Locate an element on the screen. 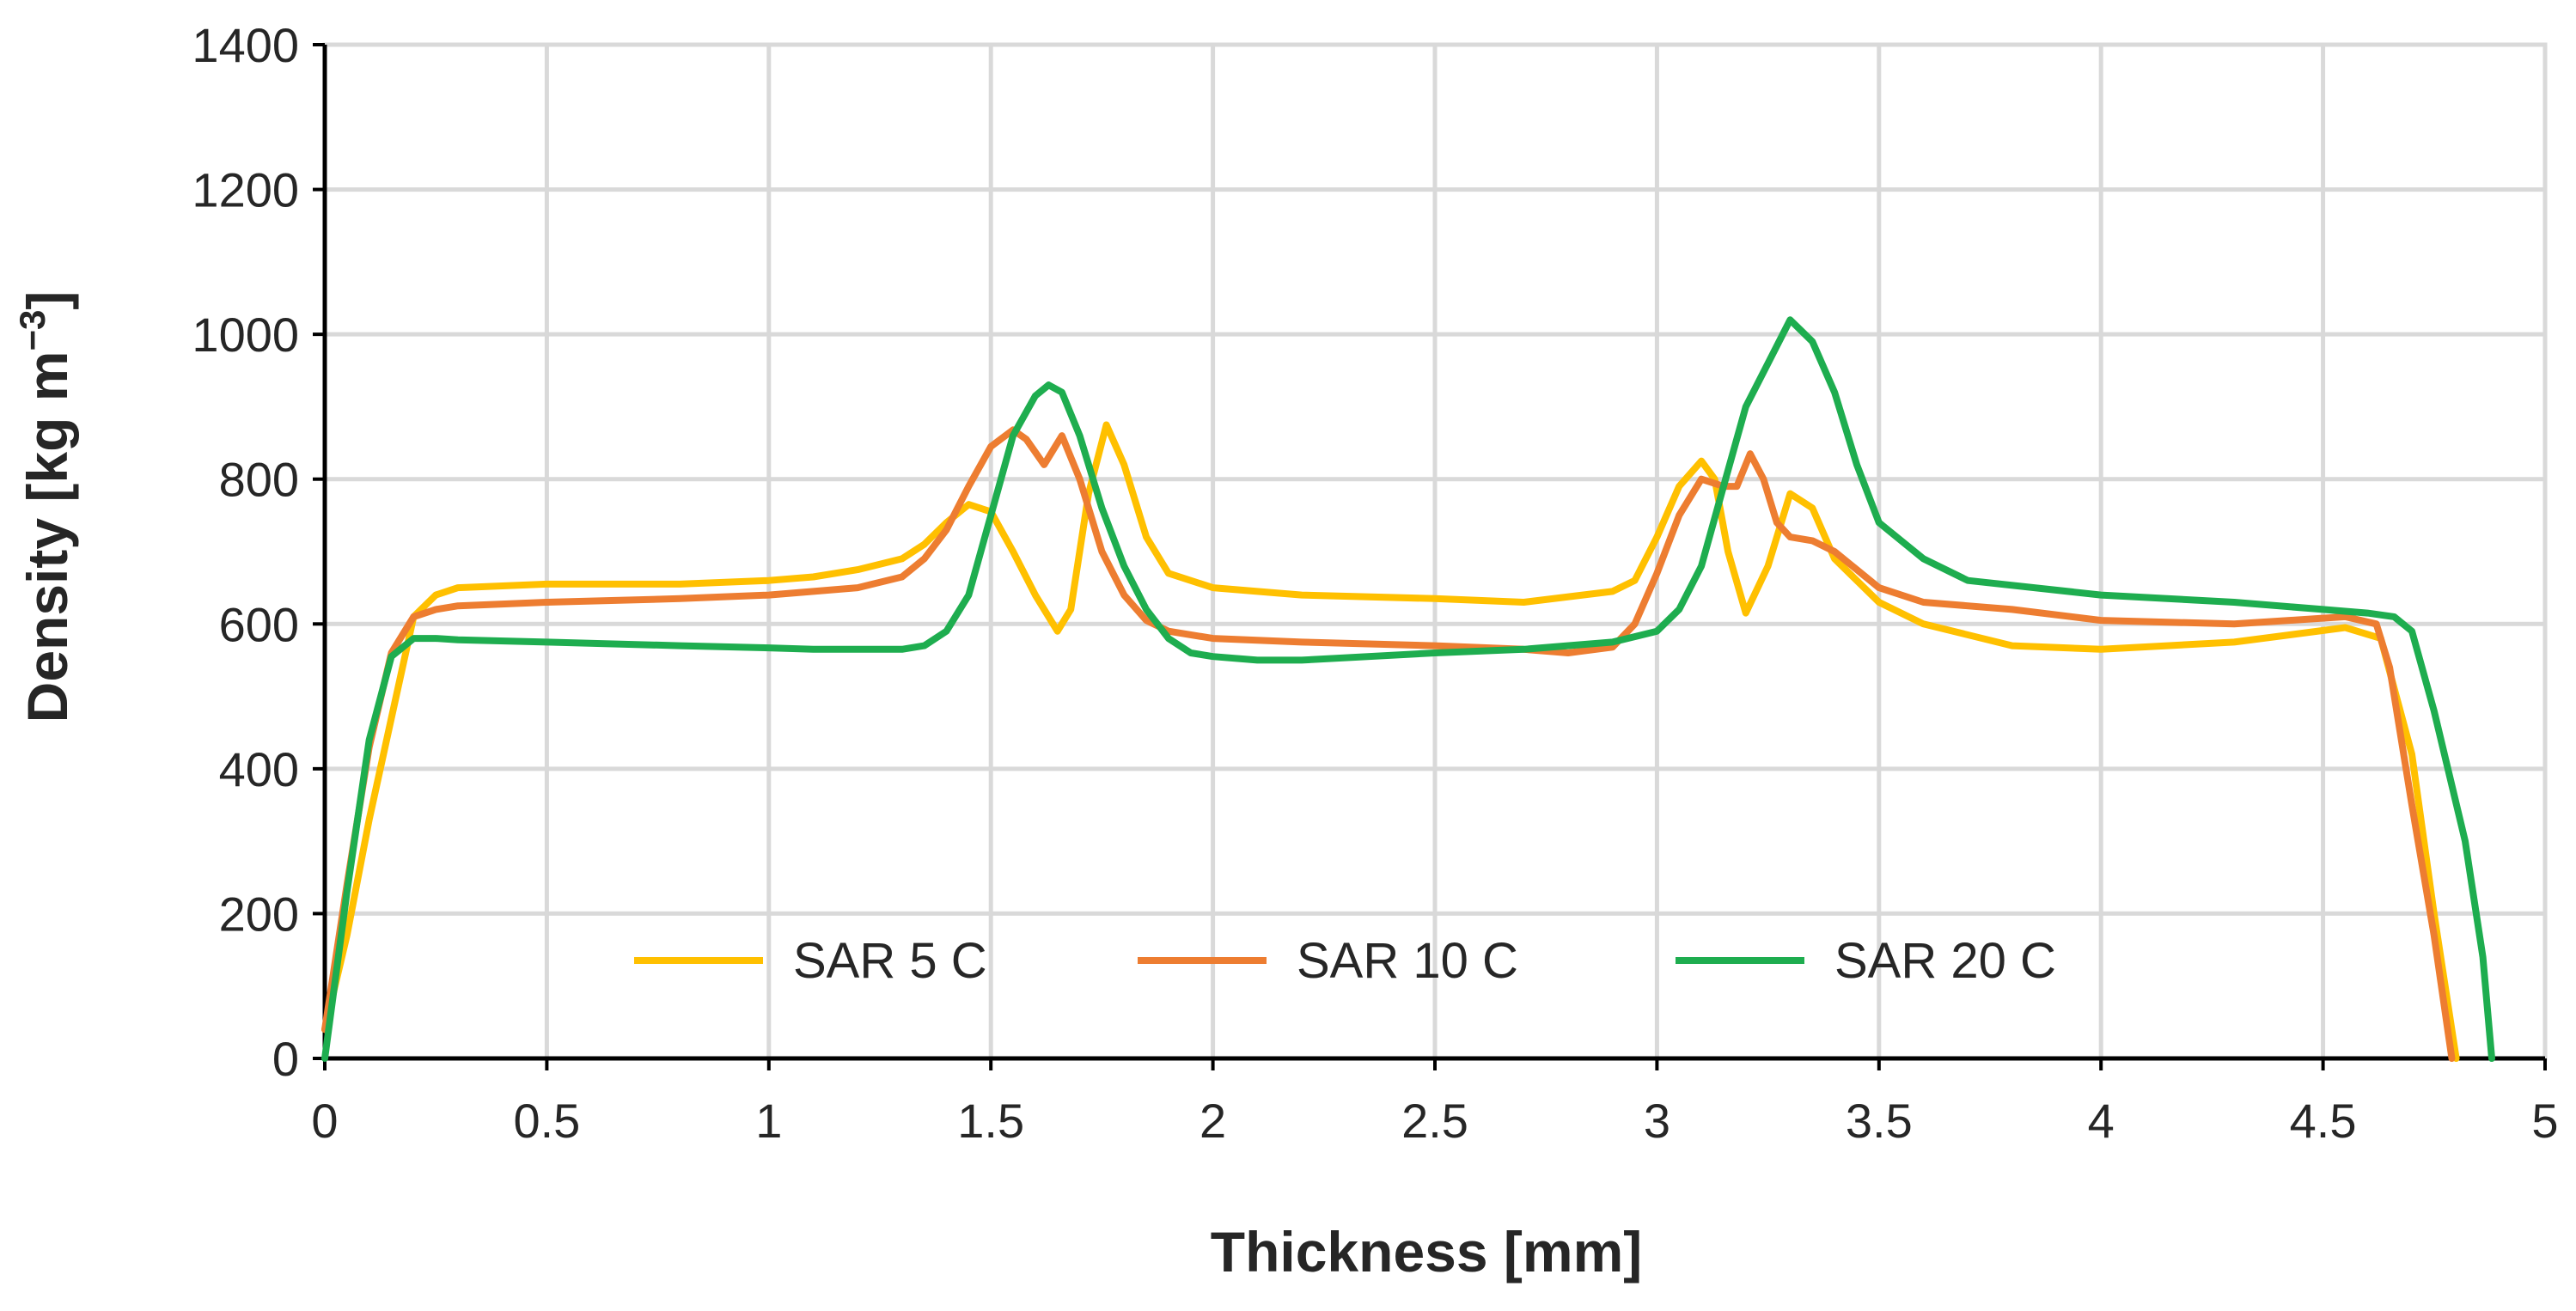 Image resolution: width=2576 pixels, height=1311 pixels. legend-label-sar-10-c: SAR 10 C is located at coordinates (1407, 961).